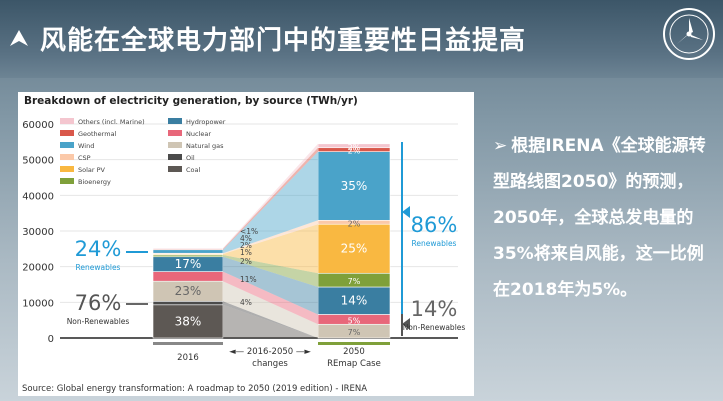 The width and height of the screenshot is (723, 401). I want to click on y-tick-label: 50000, so click(38, 161).